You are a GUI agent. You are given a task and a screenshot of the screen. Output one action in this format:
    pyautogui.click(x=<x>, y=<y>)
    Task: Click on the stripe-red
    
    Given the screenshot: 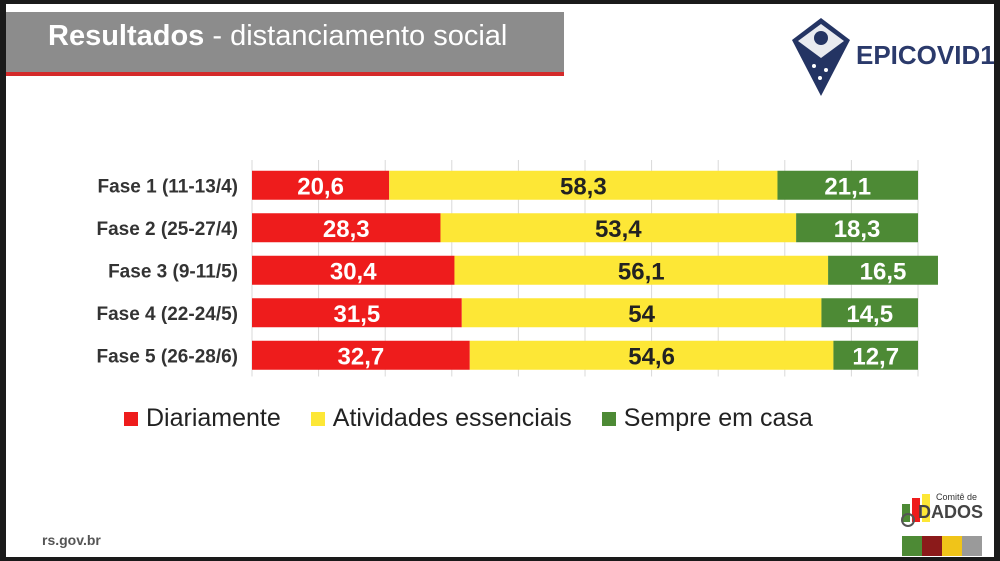 What is the action you would take?
    pyautogui.click(x=932, y=546)
    